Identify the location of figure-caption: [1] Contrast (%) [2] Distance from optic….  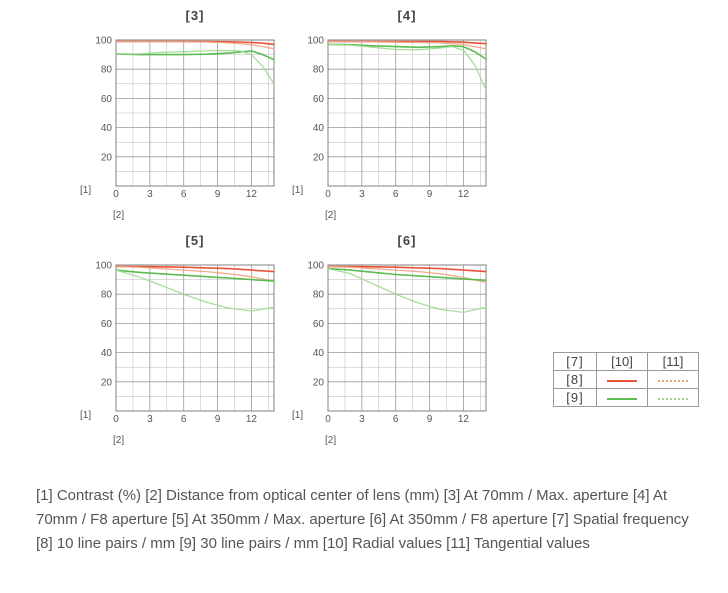
(362, 519).